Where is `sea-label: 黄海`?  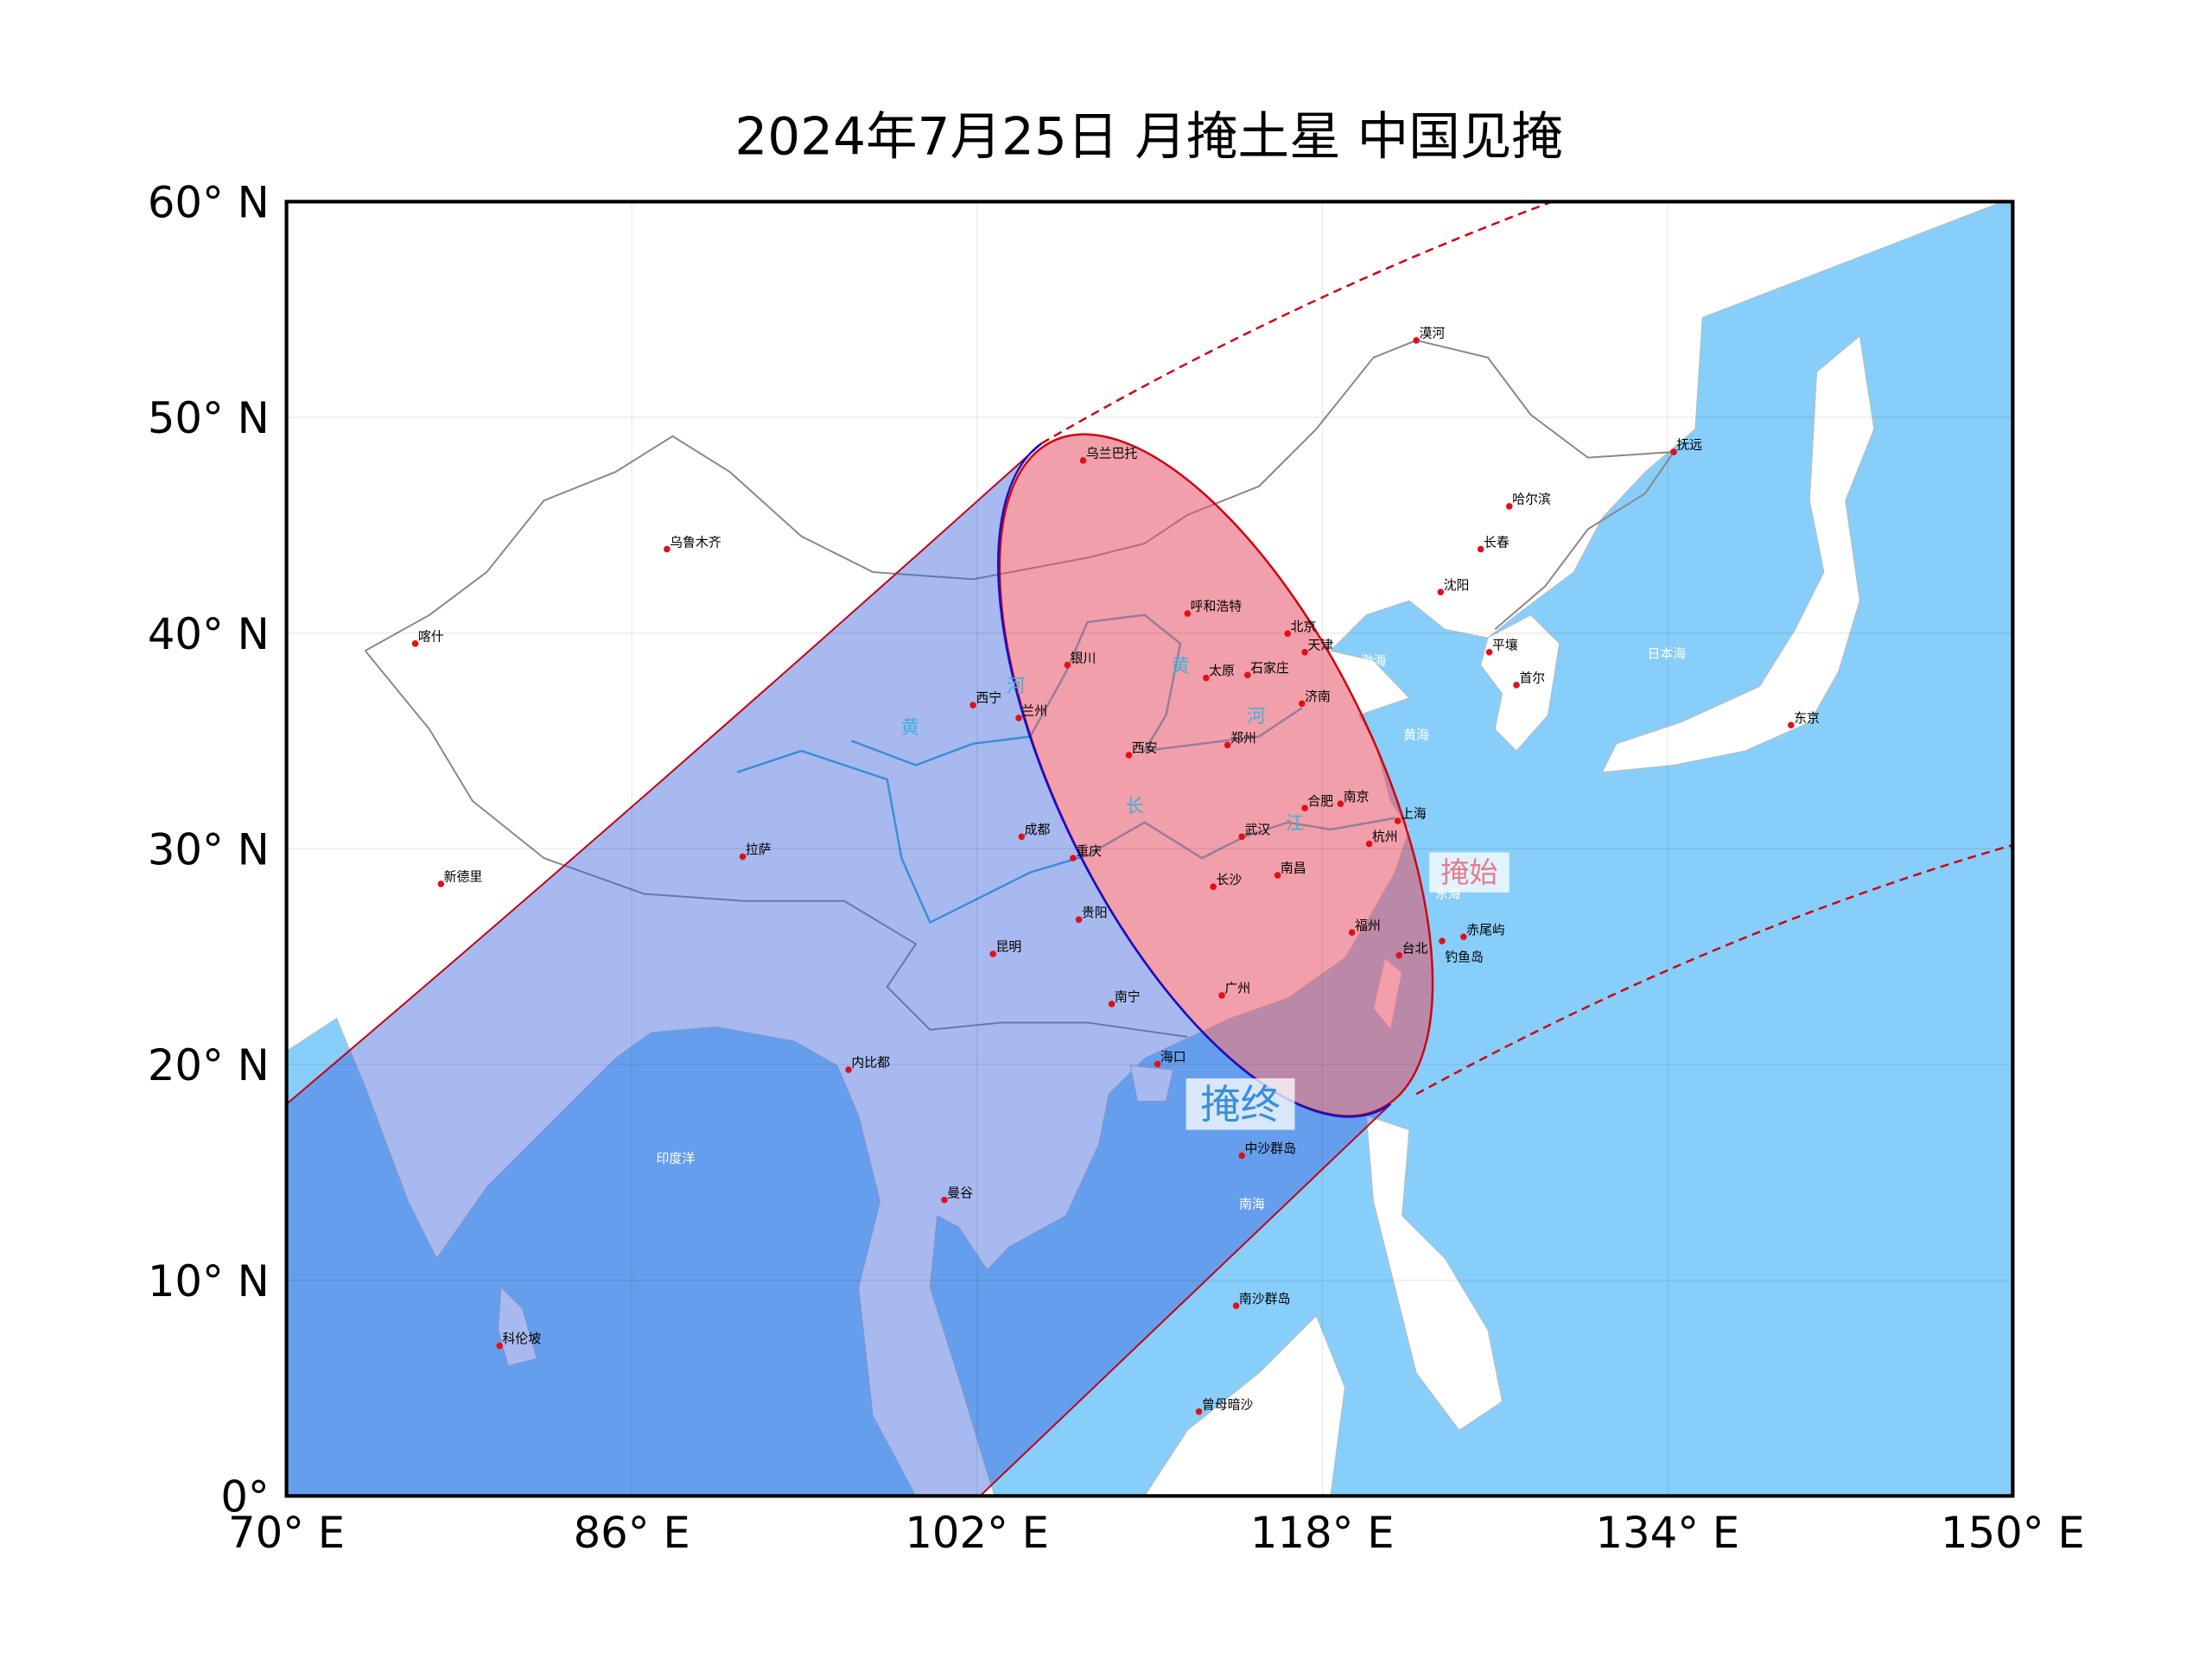
sea-label: 黄海 is located at coordinates (1416, 735).